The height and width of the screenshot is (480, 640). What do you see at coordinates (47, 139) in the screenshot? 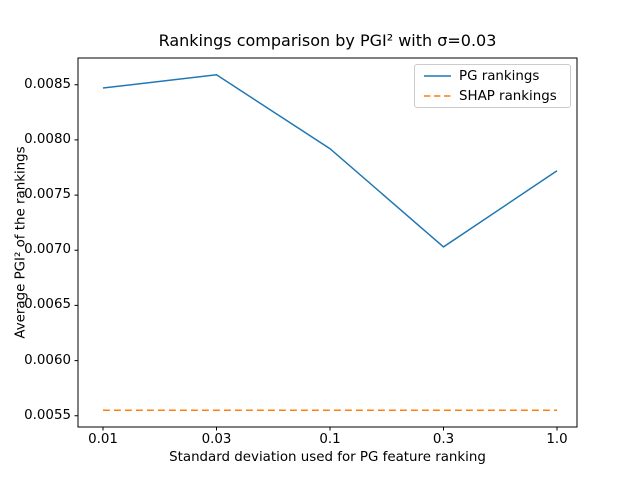
I see `y-tick-label: 0.0080` at bounding box center [47, 139].